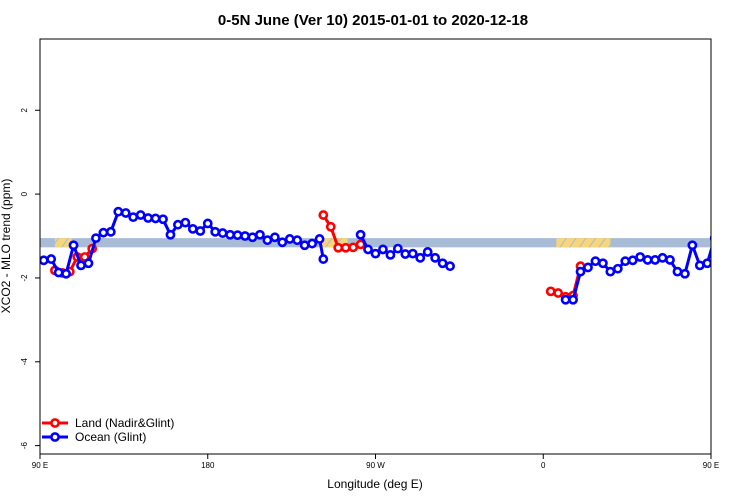 This screenshot has height=500, width=750. Describe the element at coordinates (30, 278) in the screenshot. I see `y-axis: 2 0 -2 -4 -6` at that location.